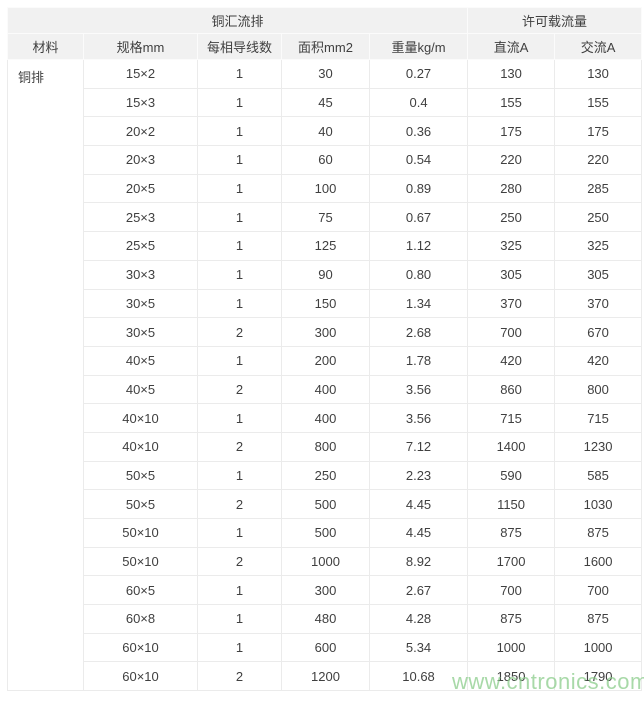  I want to click on cell-weight: 0.54, so click(418, 160).